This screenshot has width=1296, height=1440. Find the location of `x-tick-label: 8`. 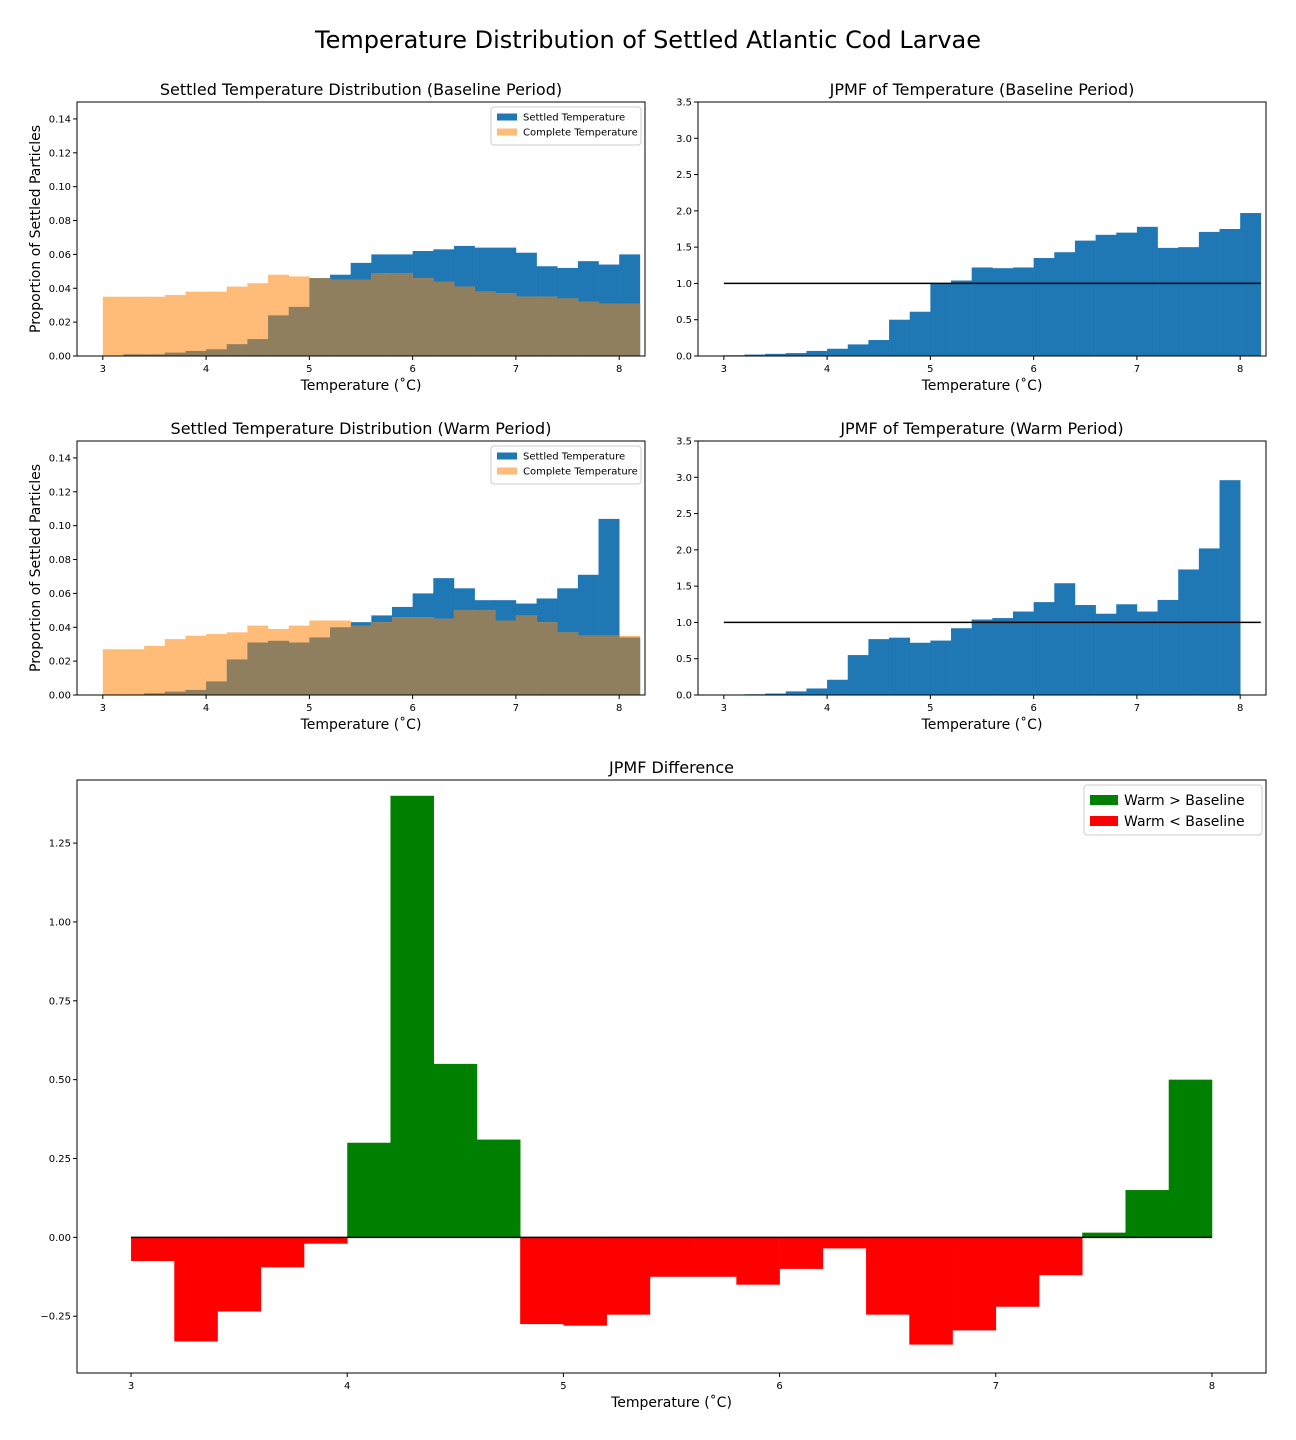

x-tick-label: 8 is located at coordinates (1240, 369).